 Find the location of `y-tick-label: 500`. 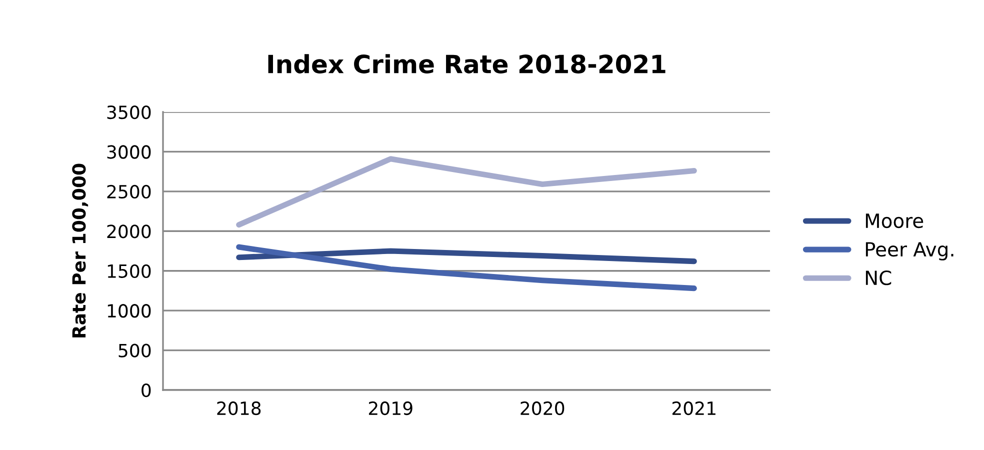

y-tick-label: 500 is located at coordinates (134, 351).